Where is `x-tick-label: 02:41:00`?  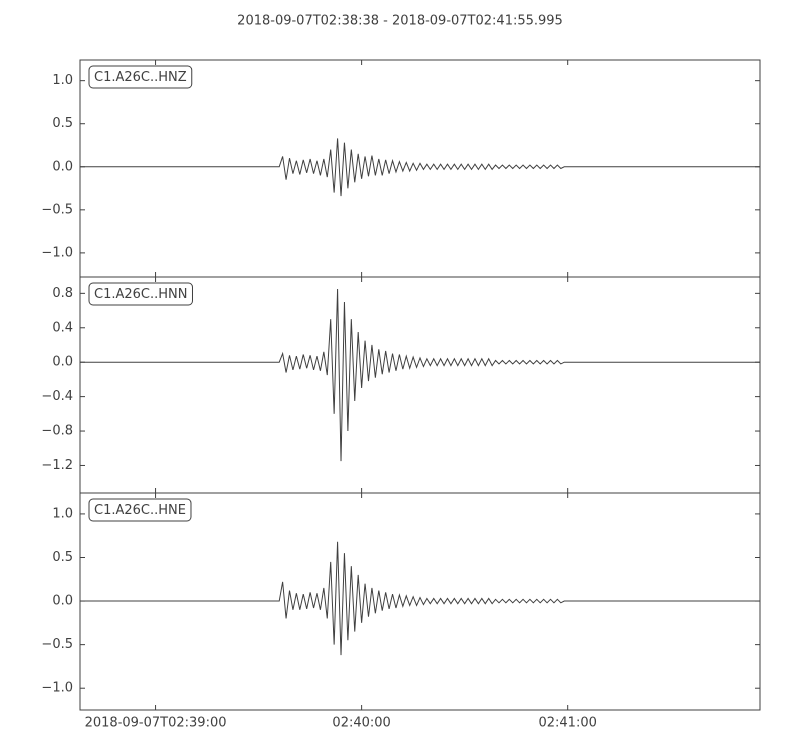
x-tick-label: 02:41:00 is located at coordinates (567, 723).